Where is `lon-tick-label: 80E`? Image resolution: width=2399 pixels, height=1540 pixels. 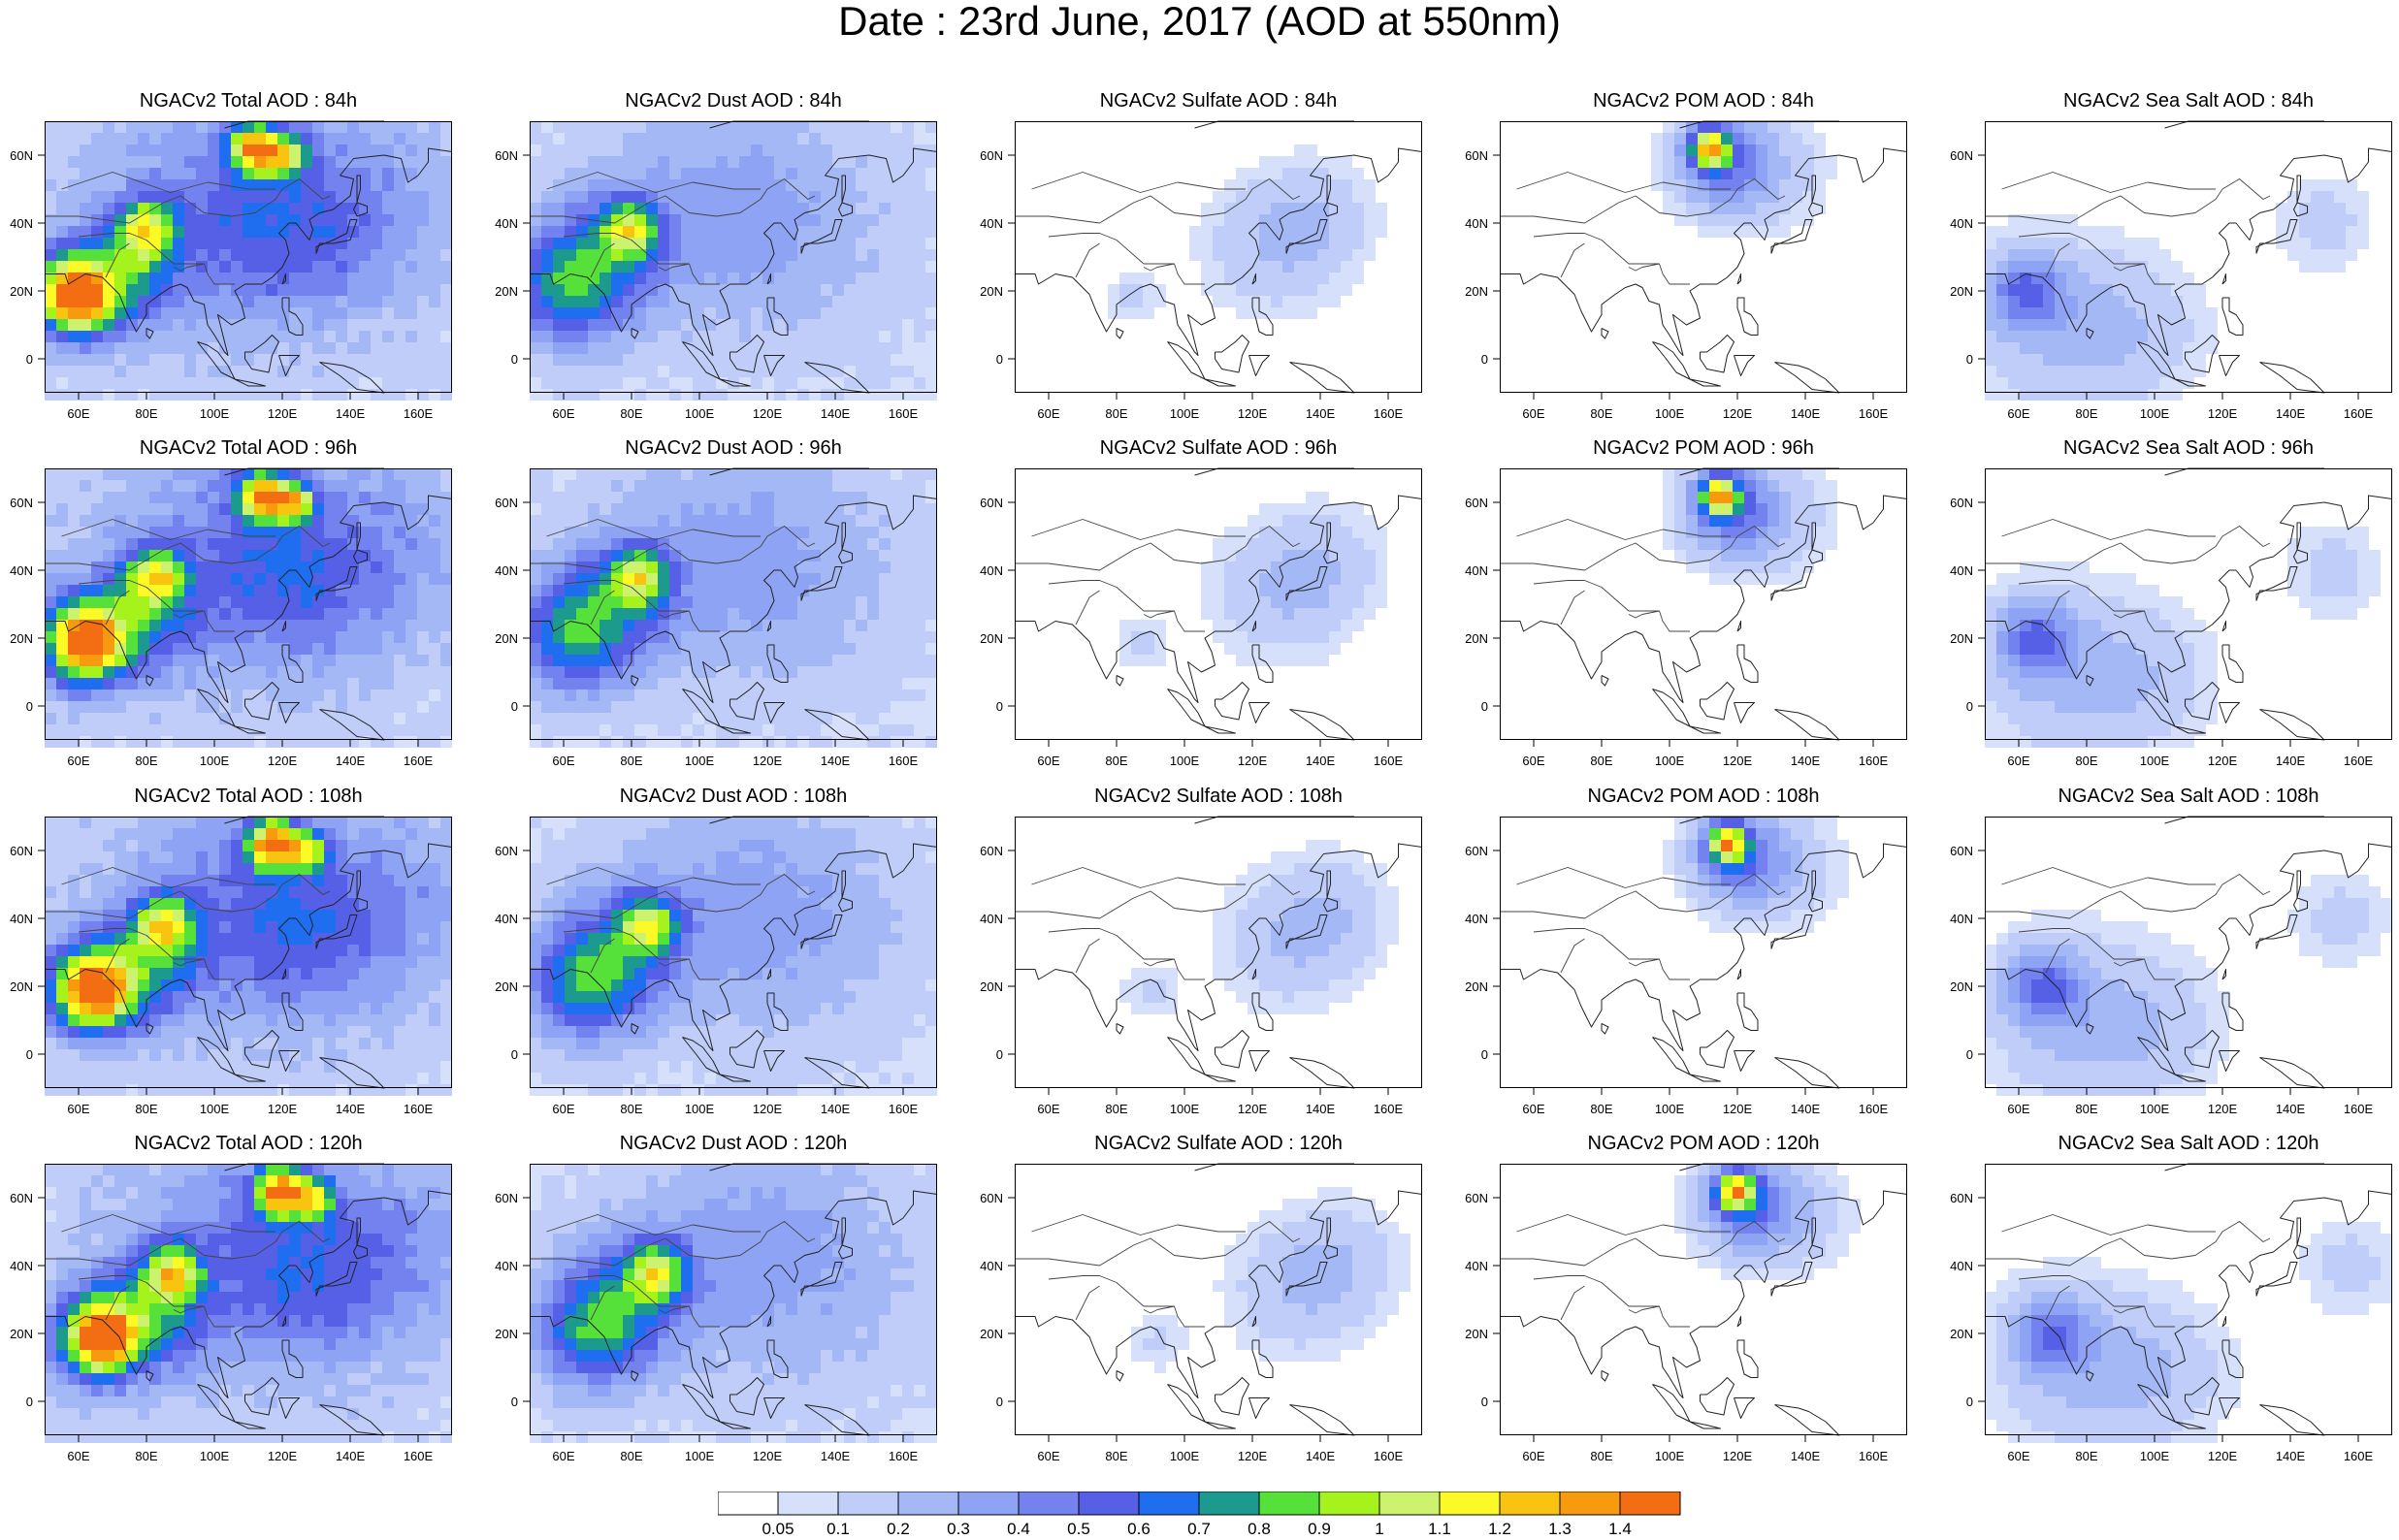
lon-tick-label: 80E is located at coordinates (1116, 761).